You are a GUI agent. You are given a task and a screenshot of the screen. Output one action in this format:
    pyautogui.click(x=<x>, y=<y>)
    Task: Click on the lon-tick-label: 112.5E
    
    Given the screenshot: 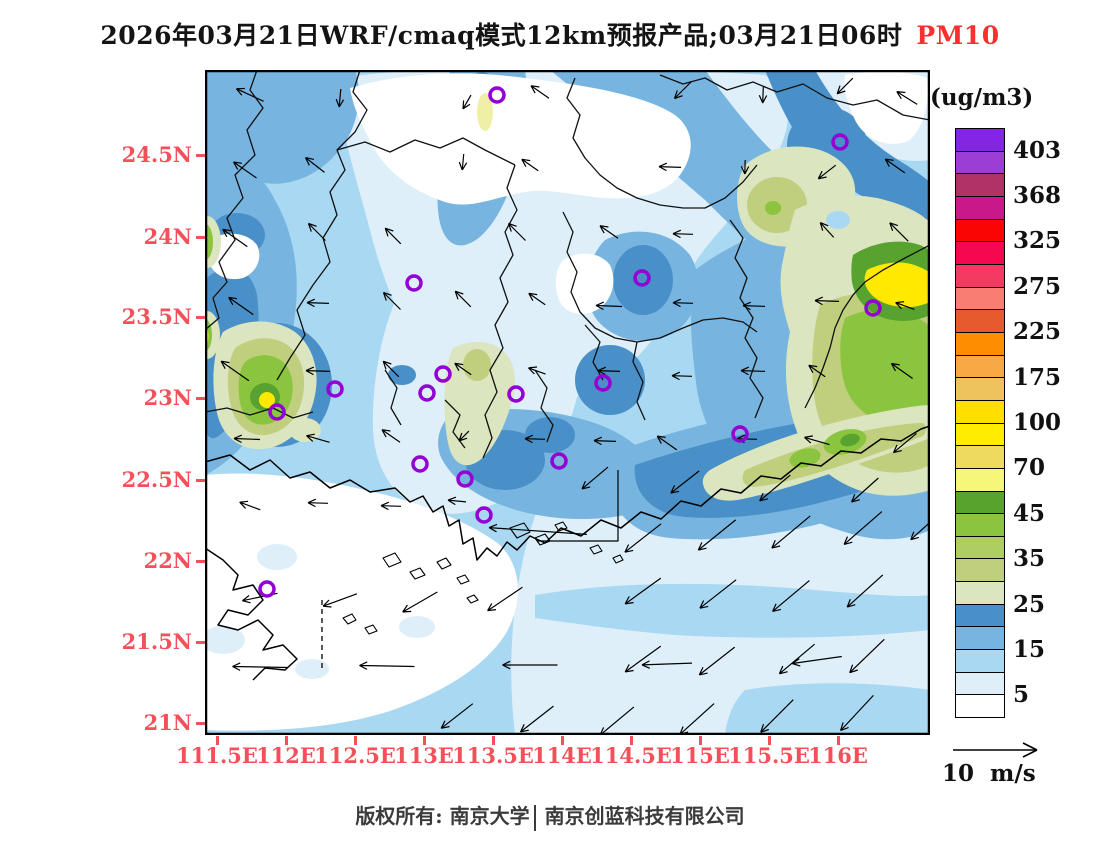 What is the action you would take?
    pyautogui.click(x=355, y=755)
    